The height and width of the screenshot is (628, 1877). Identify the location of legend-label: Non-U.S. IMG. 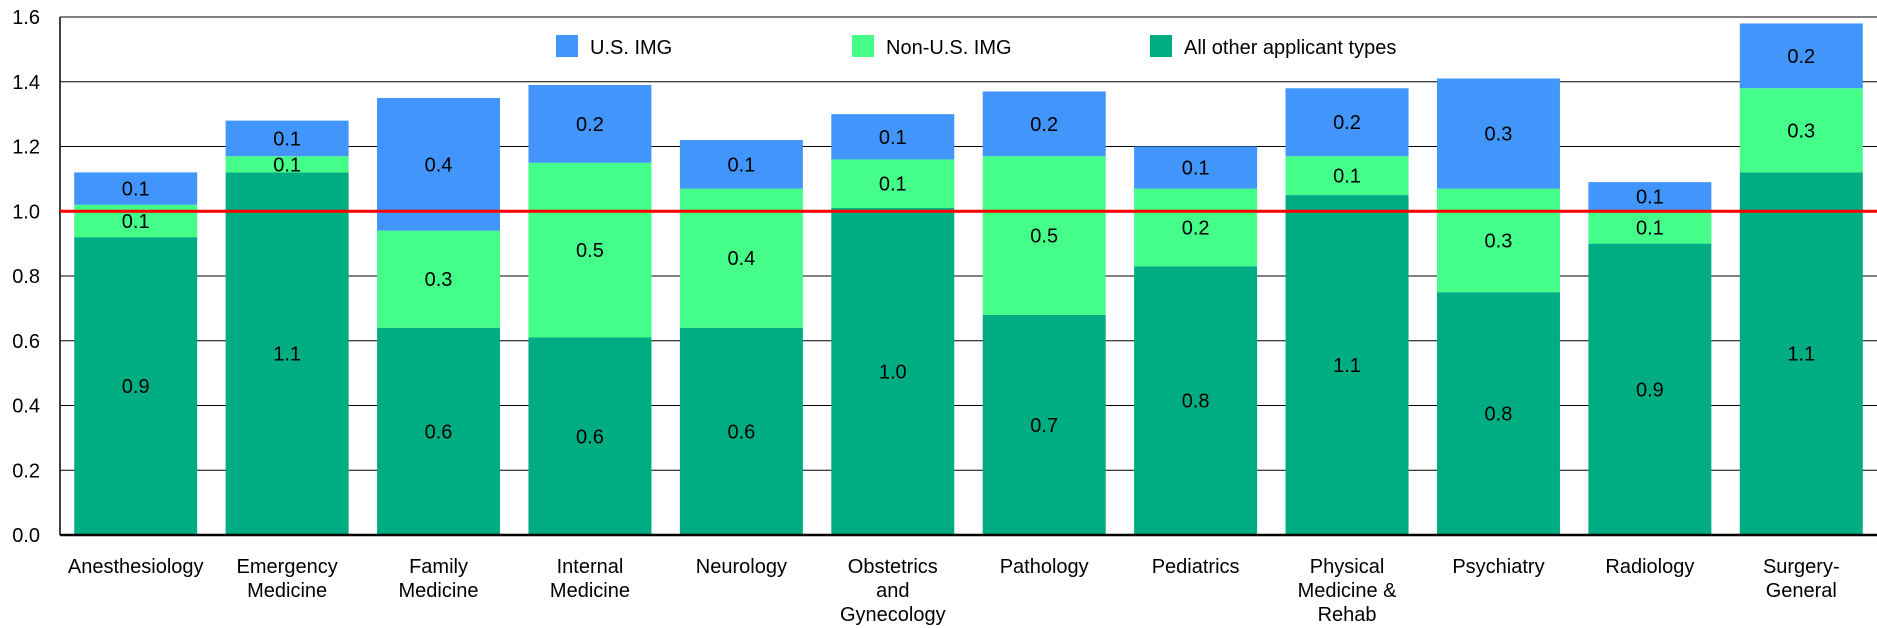
(949, 48).